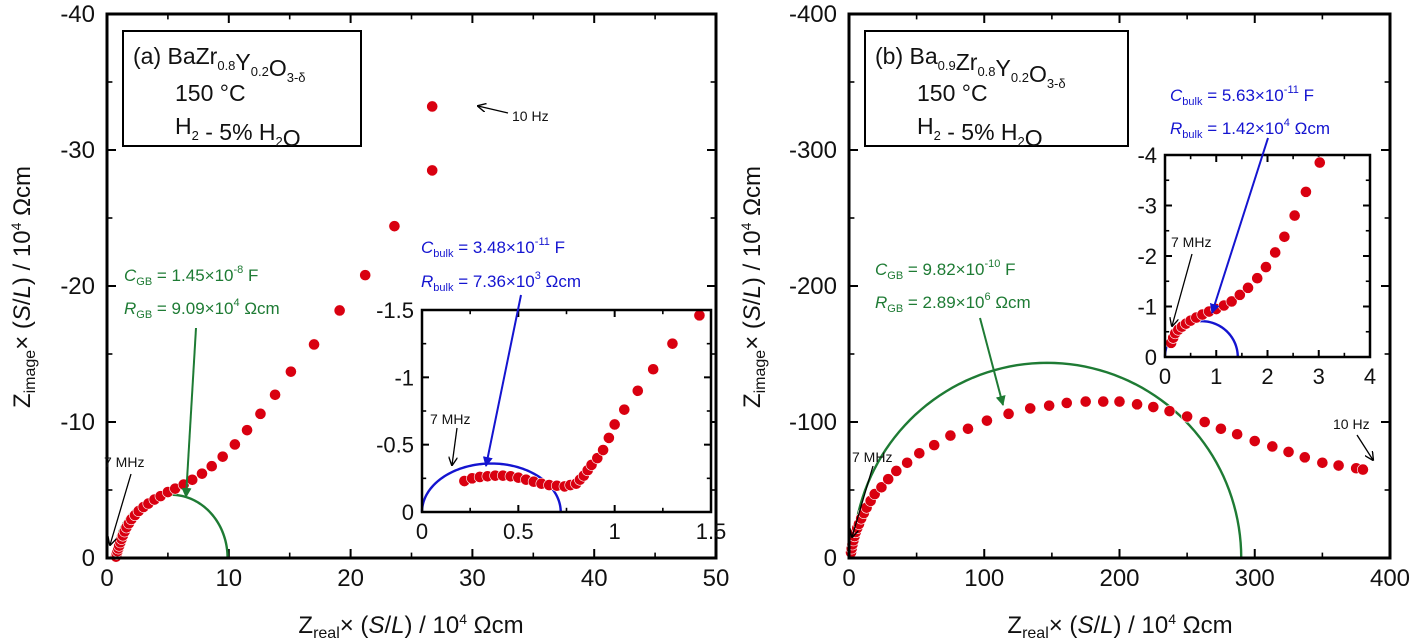 The width and height of the screenshot is (1422, 643). What do you see at coordinates (1255, 578) in the screenshot?
I see `x-tick-label: 300` at bounding box center [1255, 578].